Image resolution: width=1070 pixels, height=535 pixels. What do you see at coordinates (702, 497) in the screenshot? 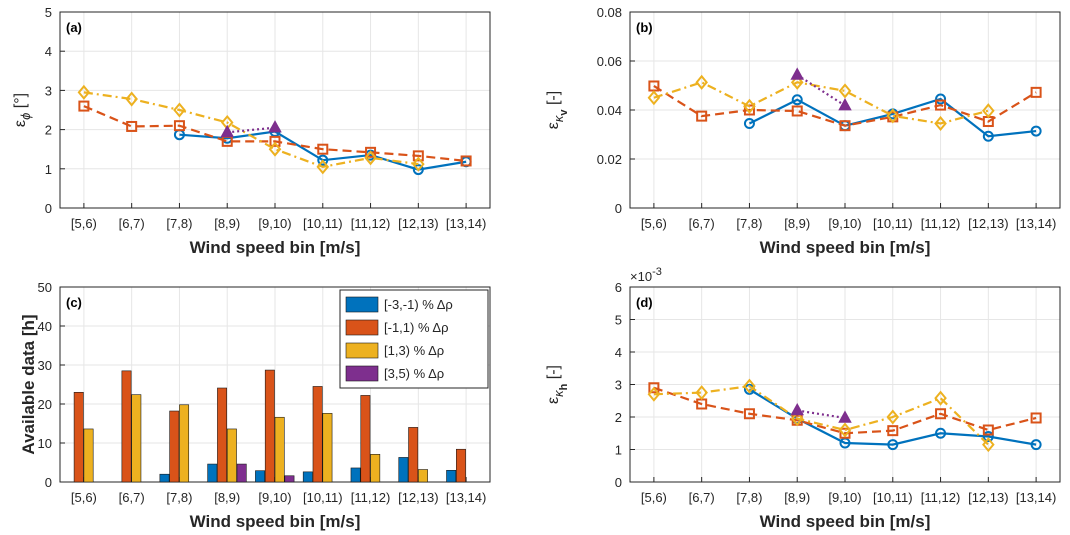
I see `x-tick-label: [6,7)` at bounding box center [702, 497].